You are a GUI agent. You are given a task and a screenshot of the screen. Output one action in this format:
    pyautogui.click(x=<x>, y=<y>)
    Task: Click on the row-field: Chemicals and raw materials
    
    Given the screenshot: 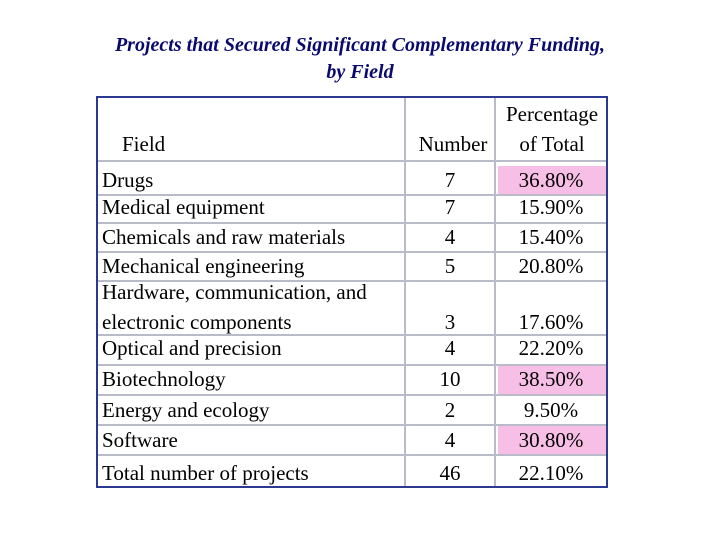 What is the action you would take?
    pyautogui.click(x=224, y=237)
    